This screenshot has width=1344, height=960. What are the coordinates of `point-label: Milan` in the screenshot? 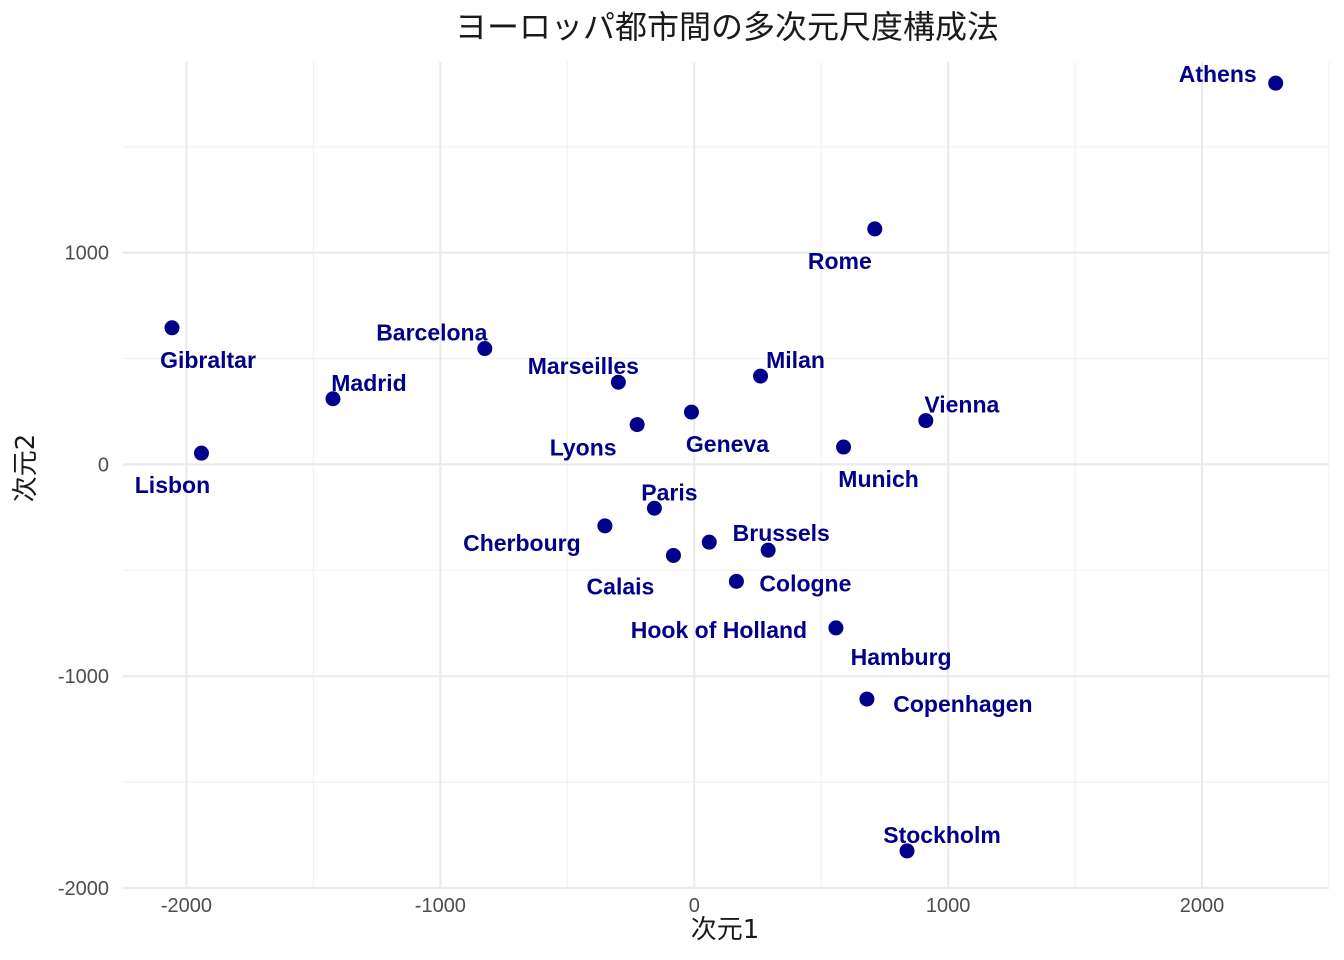 It's located at (795, 360).